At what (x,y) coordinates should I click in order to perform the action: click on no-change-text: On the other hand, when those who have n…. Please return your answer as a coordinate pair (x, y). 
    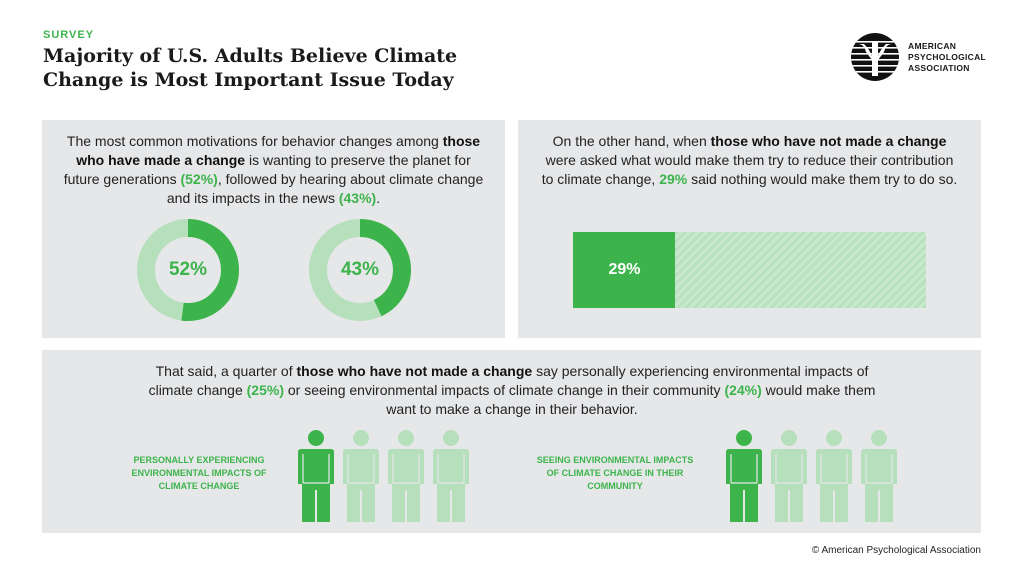
    Looking at the image, I should click on (749, 160).